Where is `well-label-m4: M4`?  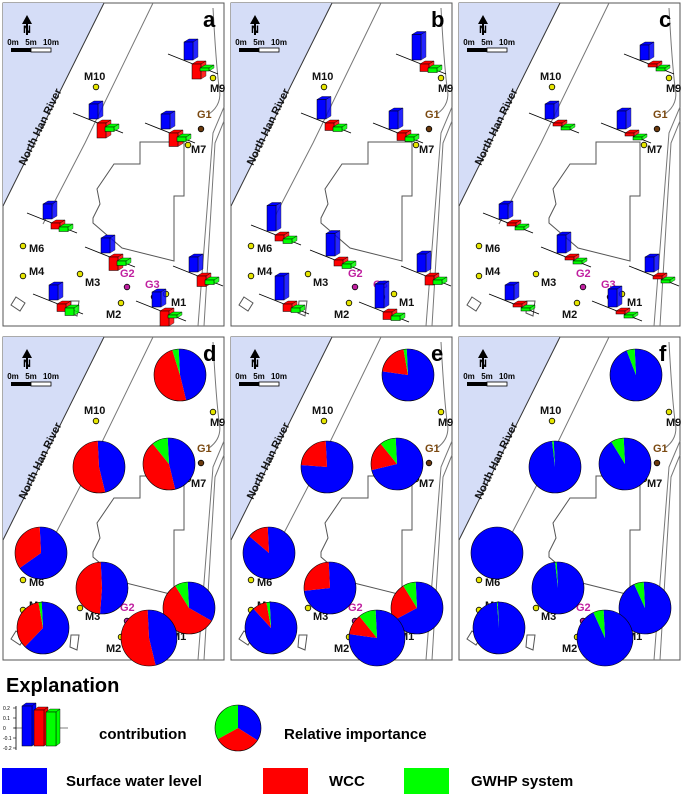
well-label-m4: M4 is located at coordinates (493, 272).